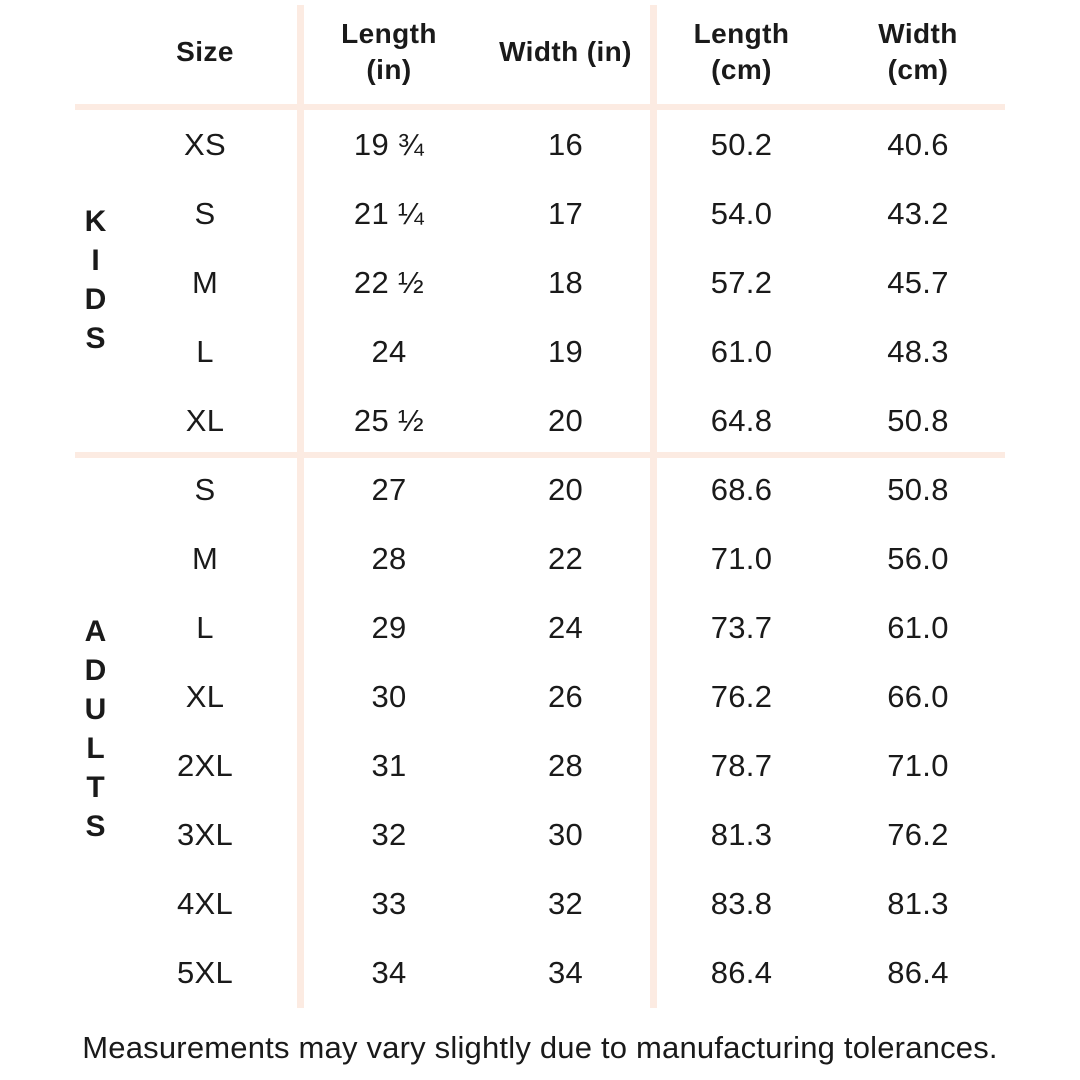 This screenshot has height=1080, width=1080. What do you see at coordinates (565, 558) in the screenshot?
I see `width-in-cell: 22` at bounding box center [565, 558].